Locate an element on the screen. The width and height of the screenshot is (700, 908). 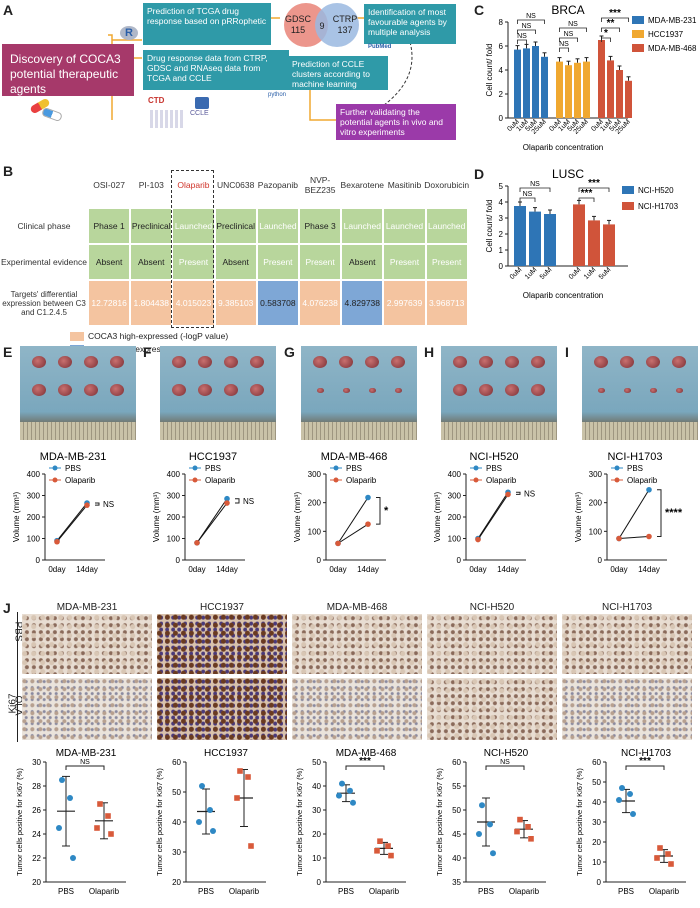
x-tick-label: 5uM is located at coordinates (605, 273).